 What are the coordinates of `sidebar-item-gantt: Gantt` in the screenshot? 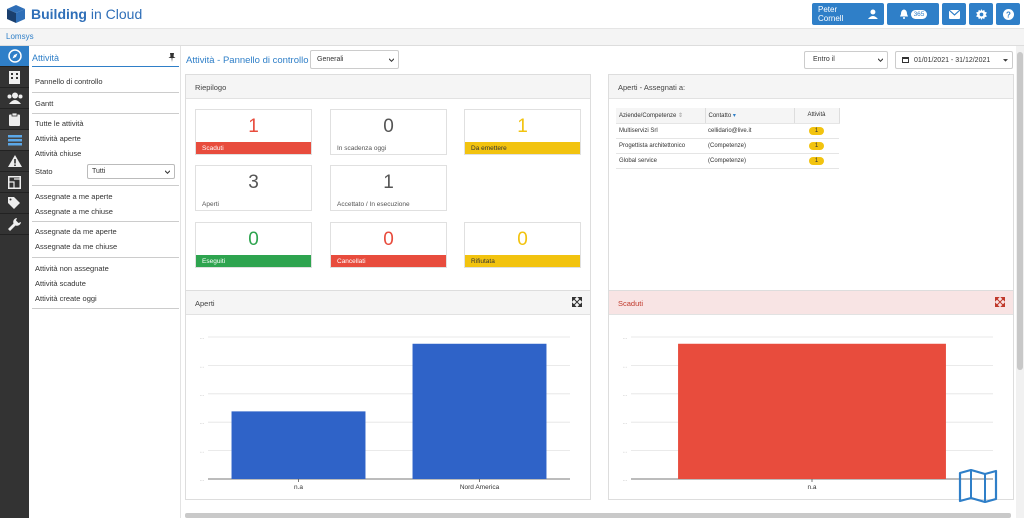 It's located at (44, 103).